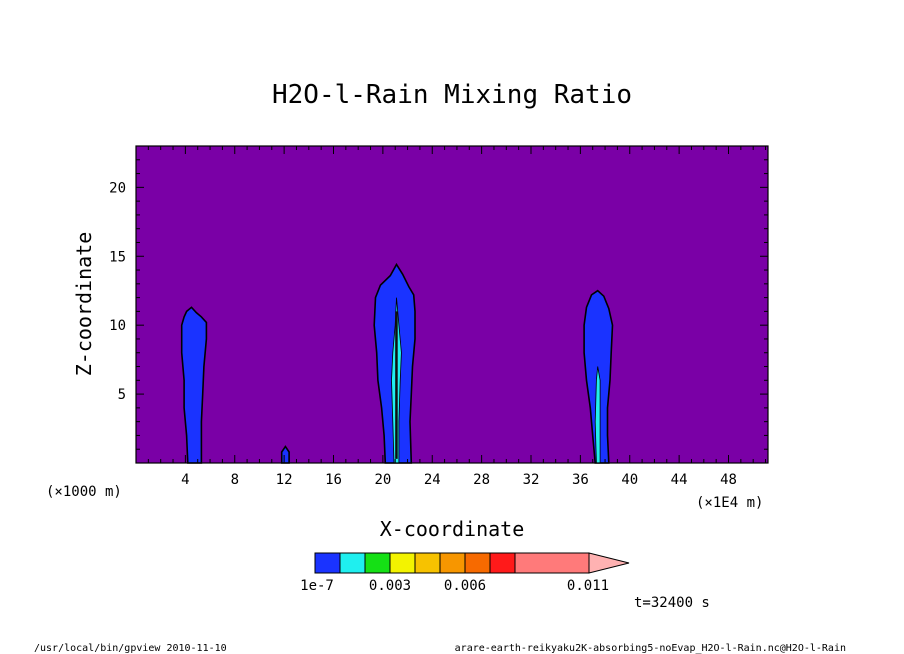 This screenshot has width=904, height=654. What do you see at coordinates (432, 480) in the screenshot?
I see `x-tick-label: 24` at bounding box center [432, 480].